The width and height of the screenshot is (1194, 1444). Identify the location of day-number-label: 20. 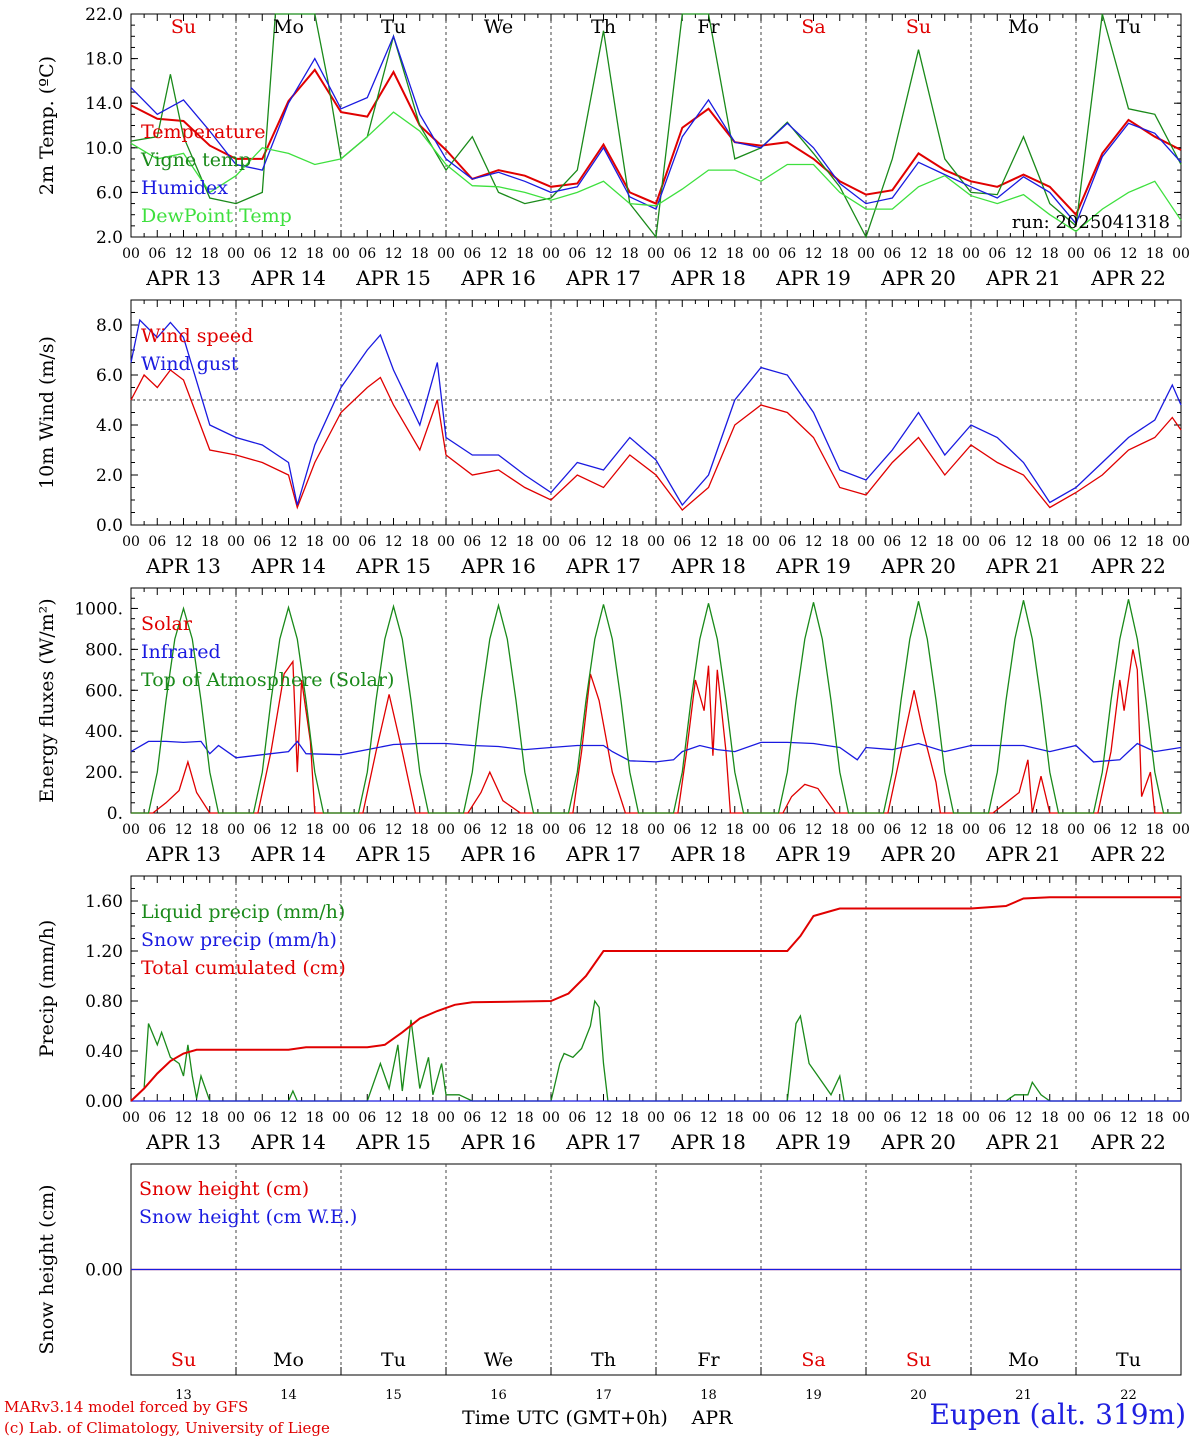
(918, 1395).